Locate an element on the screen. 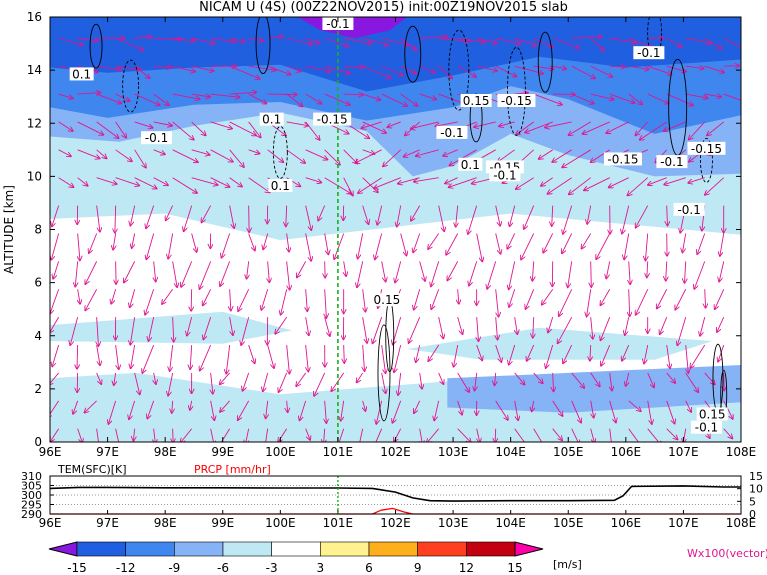  colorbar-tick-label: -6 is located at coordinates (223, 568).